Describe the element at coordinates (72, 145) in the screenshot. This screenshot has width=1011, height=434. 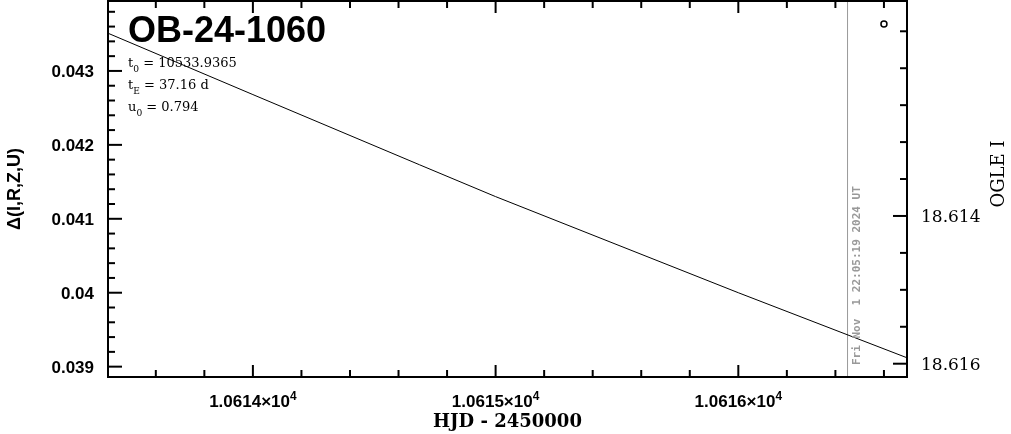
I see `y-tick-label: 0.042` at that location.